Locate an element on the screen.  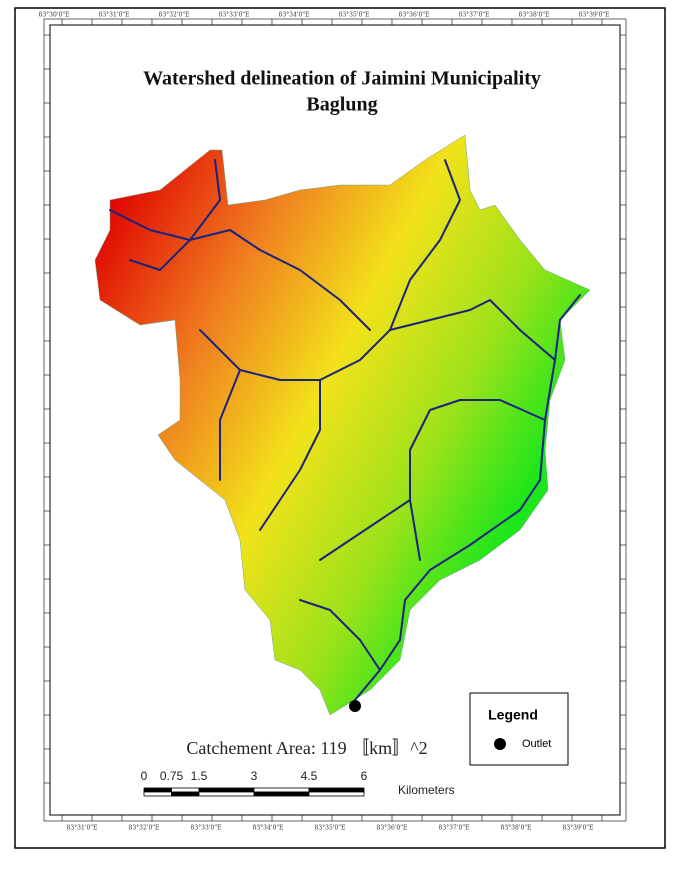
legend-box is located at coordinates (519, 729).